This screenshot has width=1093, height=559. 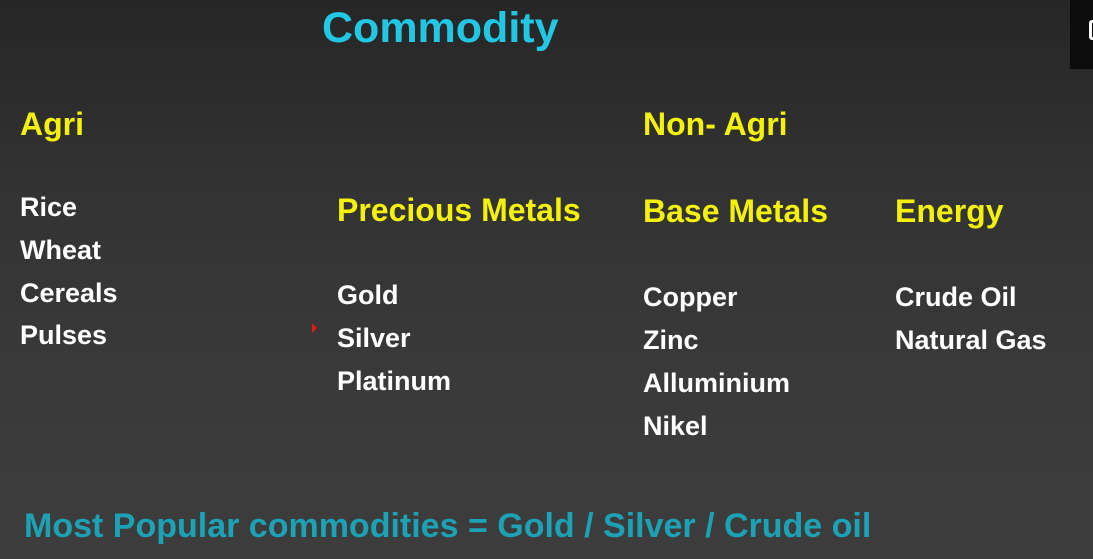 What do you see at coordinates (64, 335) in the screenshot?
I see `agri-item-pulses: Pulses` at bounding box center [64, 335].